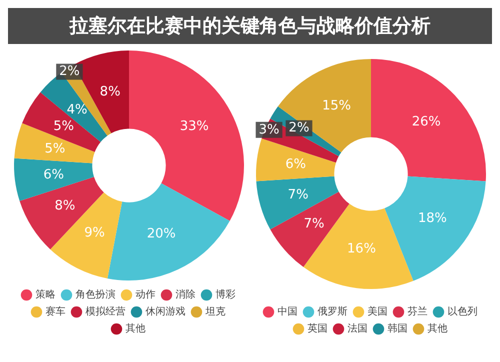  Describe the element at coordinates (186, 294) in the screenshot. I see `legend-label: 消除` at that location.